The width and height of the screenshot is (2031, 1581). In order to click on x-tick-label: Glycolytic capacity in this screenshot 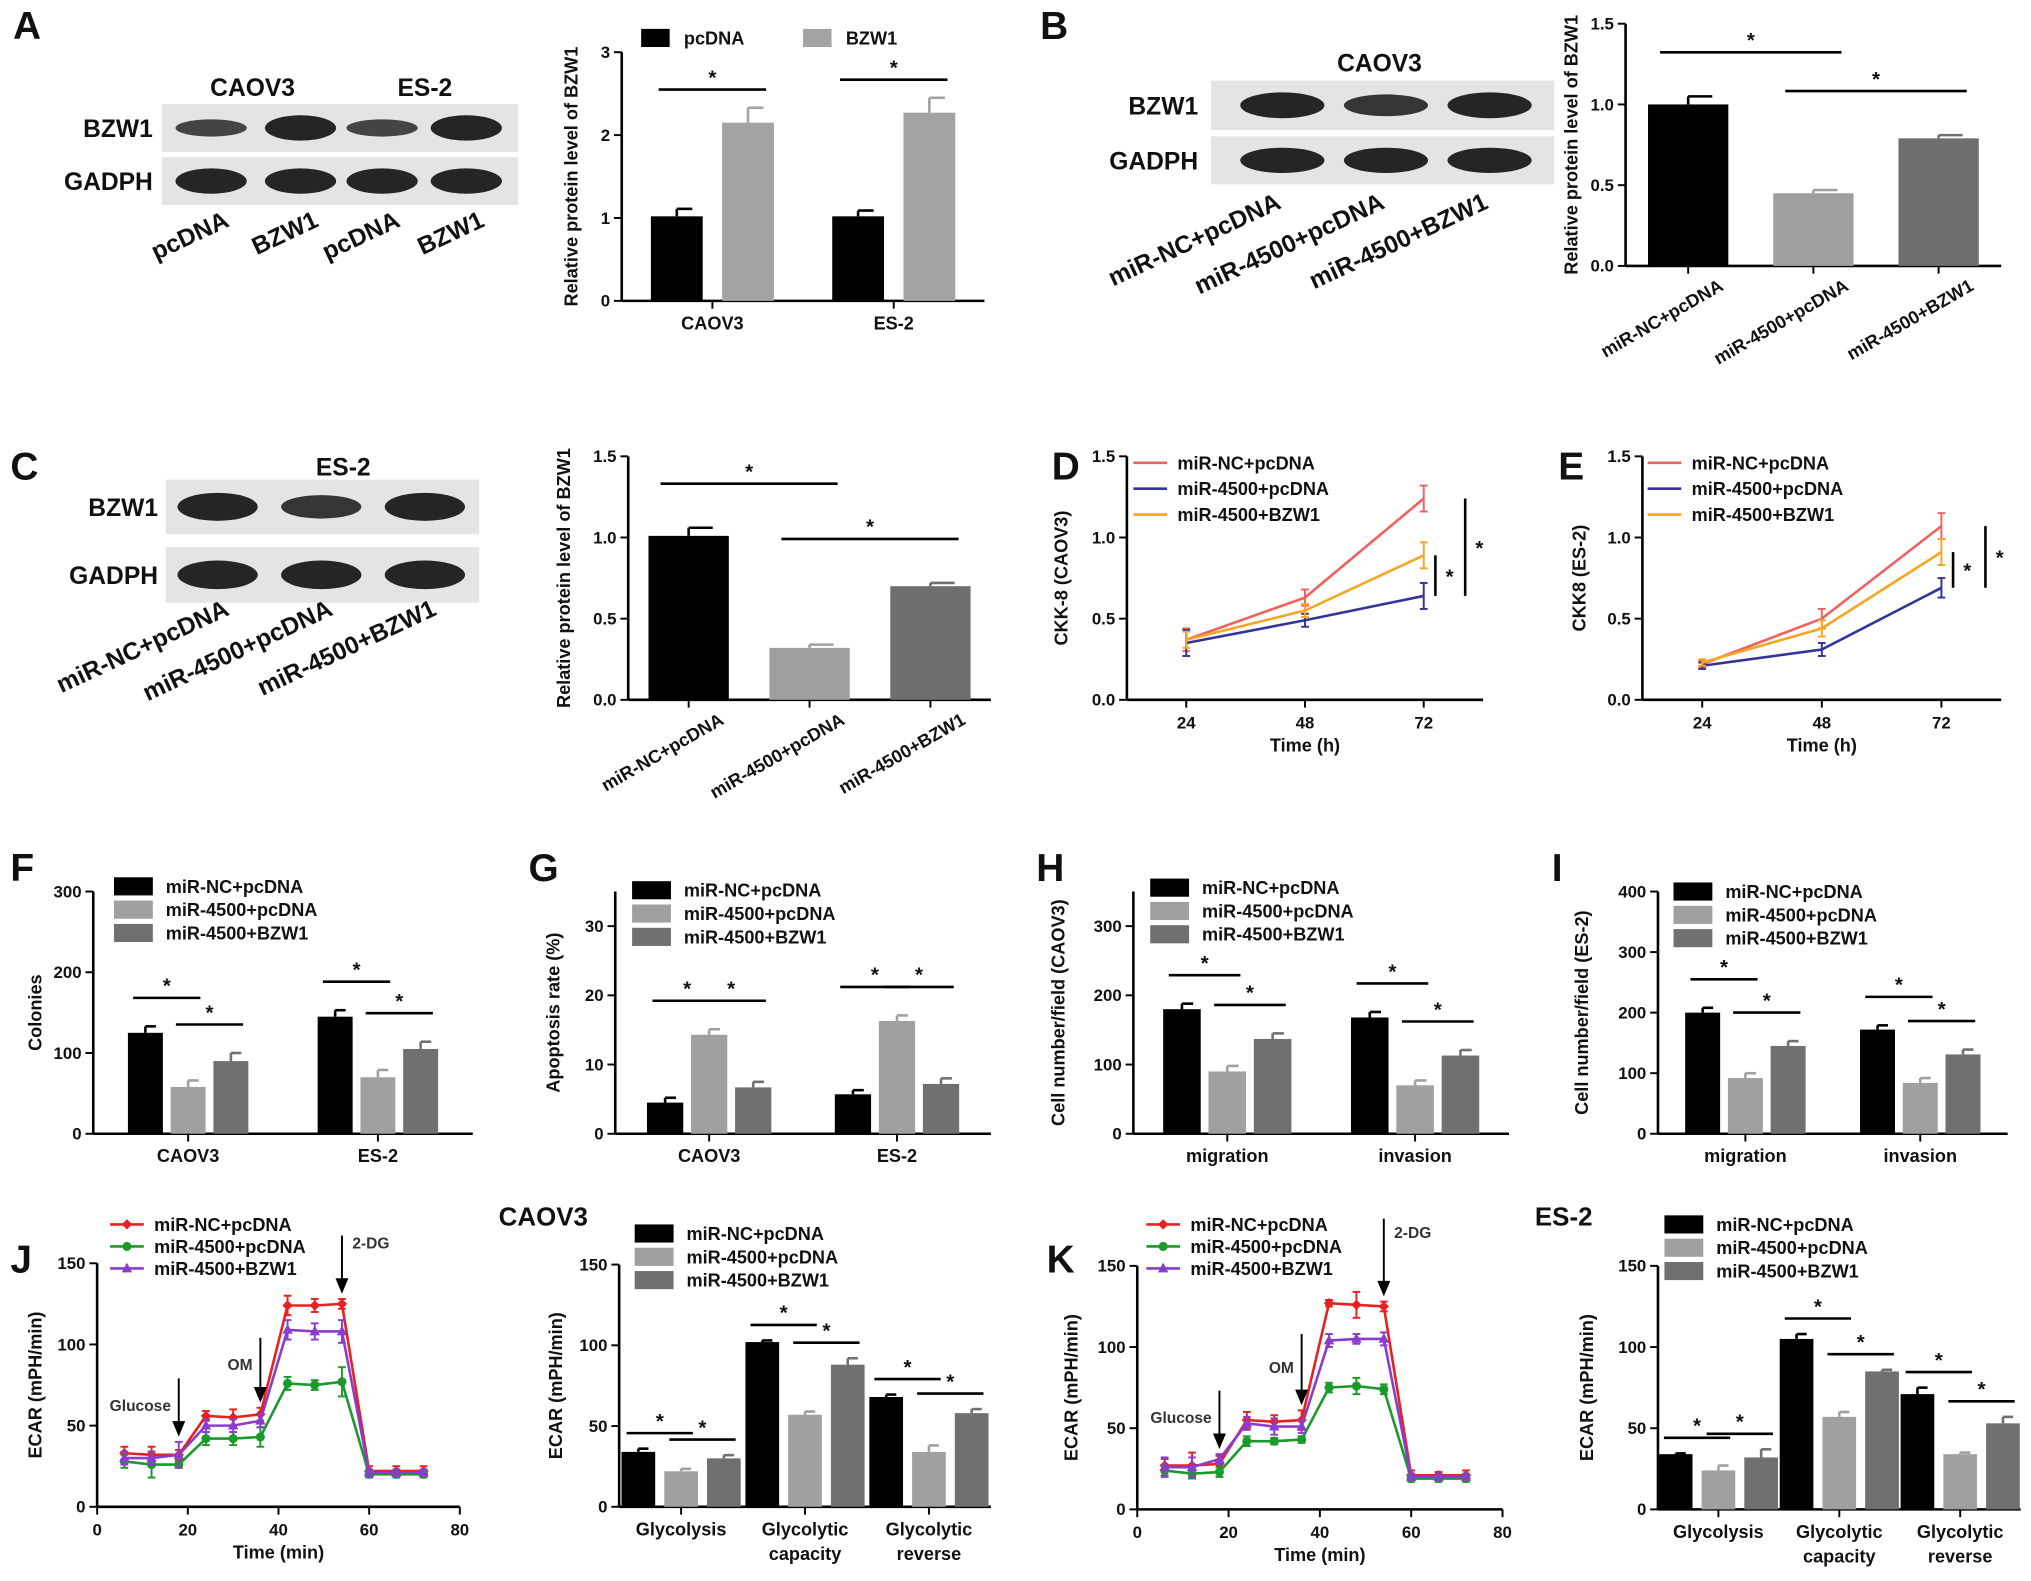, I will do `click(805, 1541)`.